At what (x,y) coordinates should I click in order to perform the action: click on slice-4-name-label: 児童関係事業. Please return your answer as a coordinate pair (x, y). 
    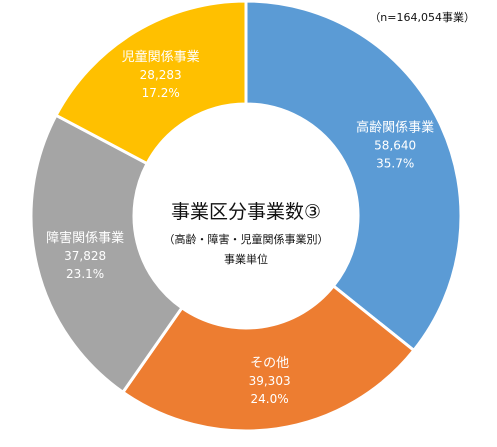
    Looking at the image, I should click on (161, 57).